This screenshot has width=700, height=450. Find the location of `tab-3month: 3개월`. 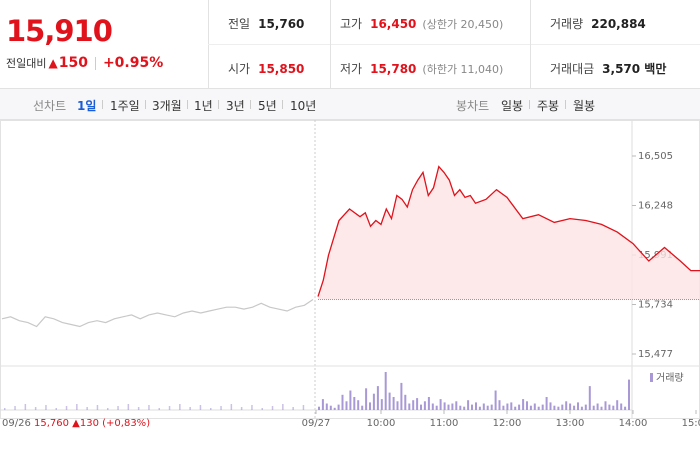

tab-3month: 3개월 is located at coordinates (167, 106).